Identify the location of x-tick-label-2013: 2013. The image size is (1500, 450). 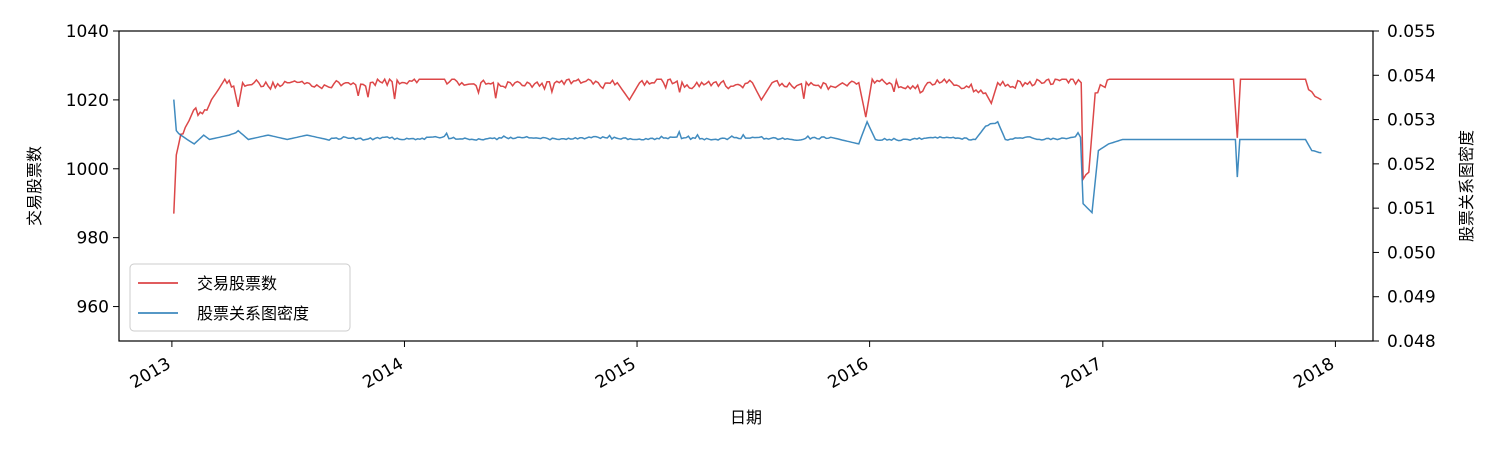
(150, 373).